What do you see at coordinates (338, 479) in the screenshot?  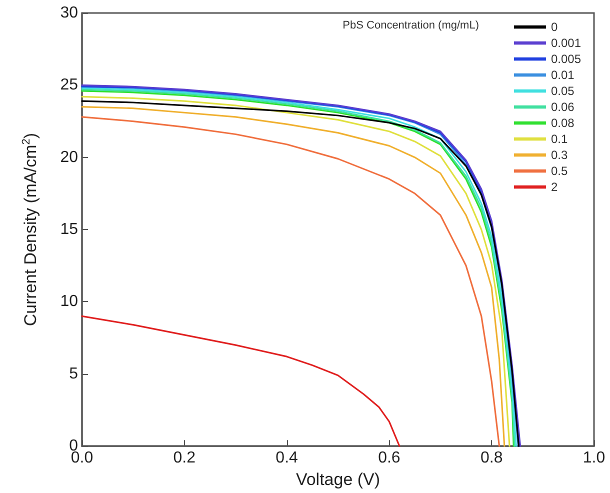 I see `x-axis-title: Voltage (V)` at bounding box center [338, 479].